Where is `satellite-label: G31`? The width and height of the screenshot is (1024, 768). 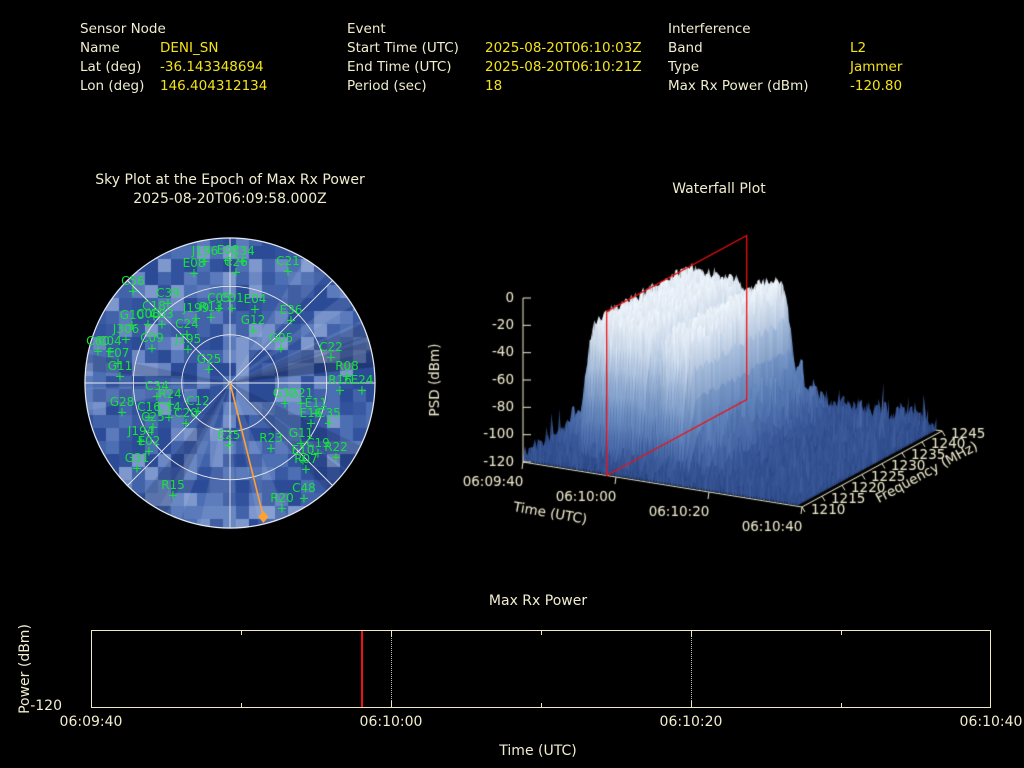
satellite-label: G31 is located at coordinates (137, 458).